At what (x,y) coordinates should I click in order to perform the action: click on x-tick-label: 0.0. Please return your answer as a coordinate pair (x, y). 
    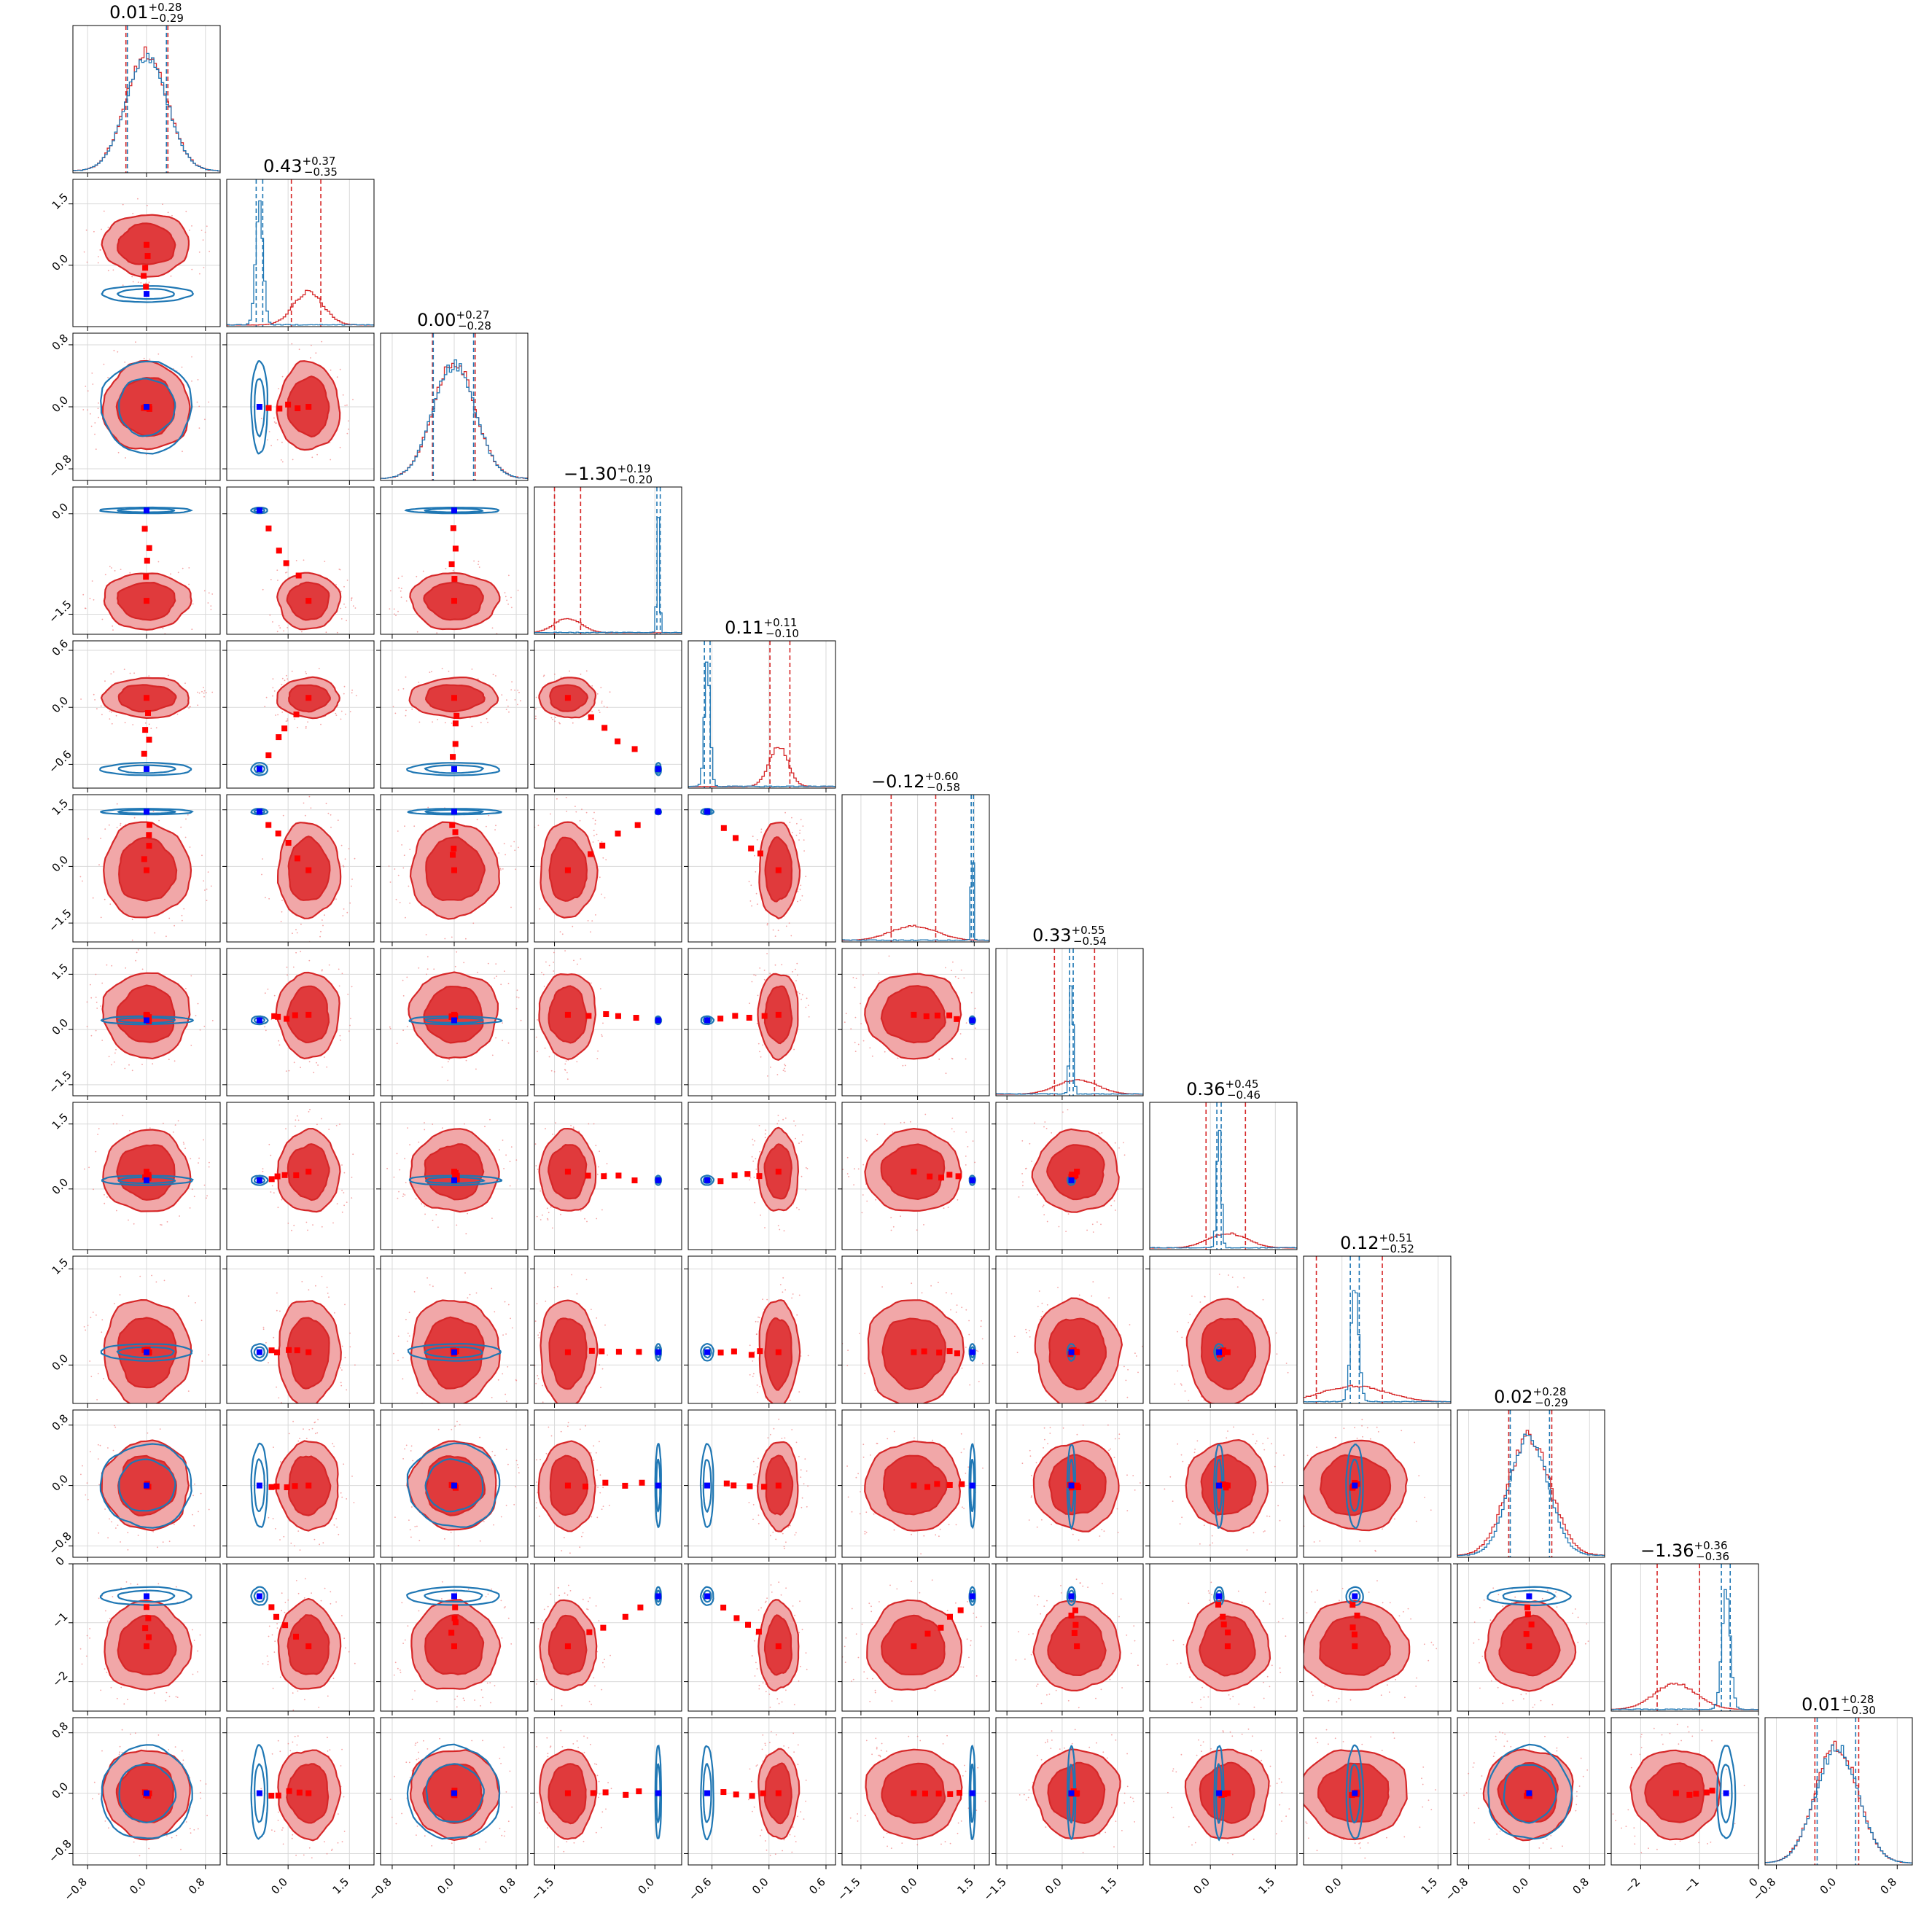
    Looking at the image, I should click on (1053, 1886).